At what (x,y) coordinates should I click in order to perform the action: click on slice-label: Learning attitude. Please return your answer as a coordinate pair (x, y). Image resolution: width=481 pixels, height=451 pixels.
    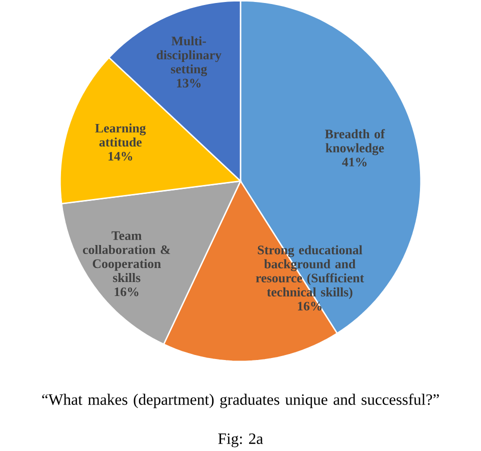
    Looking at the image, I should click on (120, 135).